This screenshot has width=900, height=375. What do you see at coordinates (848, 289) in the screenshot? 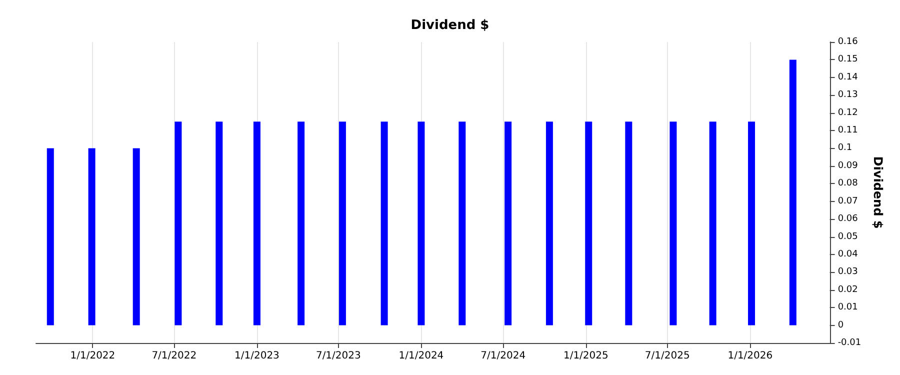
I see `y-tick-label: 0.02` at bounding box center [848, 289].